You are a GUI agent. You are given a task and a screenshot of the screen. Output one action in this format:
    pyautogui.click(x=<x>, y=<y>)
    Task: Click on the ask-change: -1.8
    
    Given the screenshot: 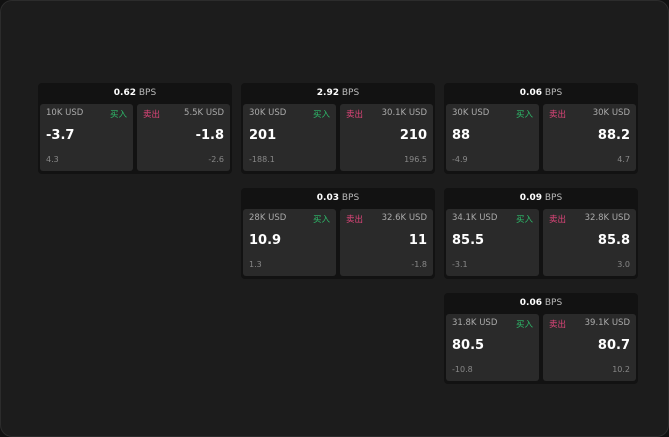 What is the action you would take?
    pyautogui.click(x=419, y=264)
    